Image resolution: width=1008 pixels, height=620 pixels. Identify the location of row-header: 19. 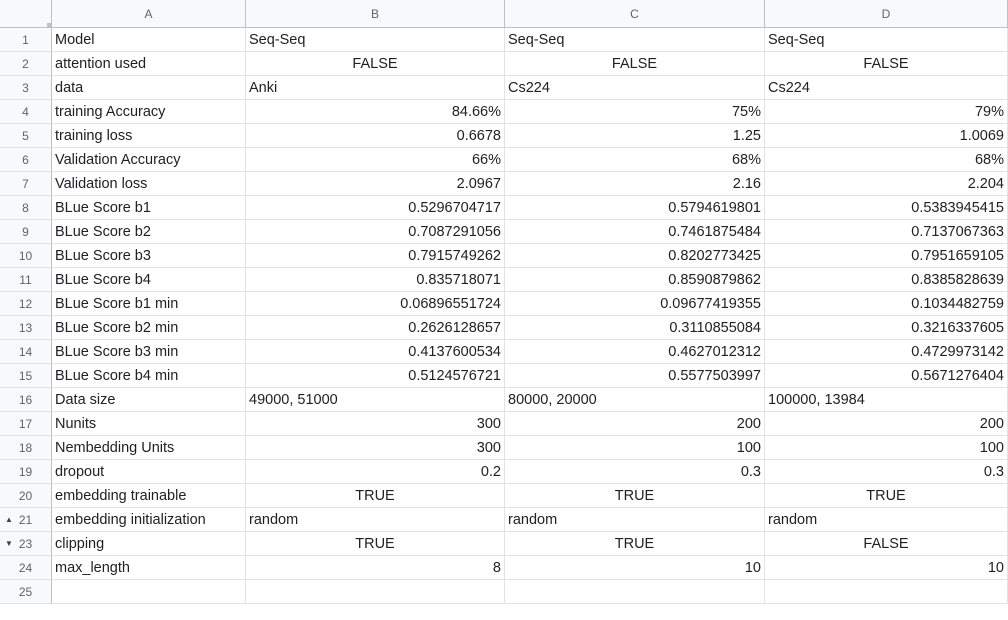
(26, 472).